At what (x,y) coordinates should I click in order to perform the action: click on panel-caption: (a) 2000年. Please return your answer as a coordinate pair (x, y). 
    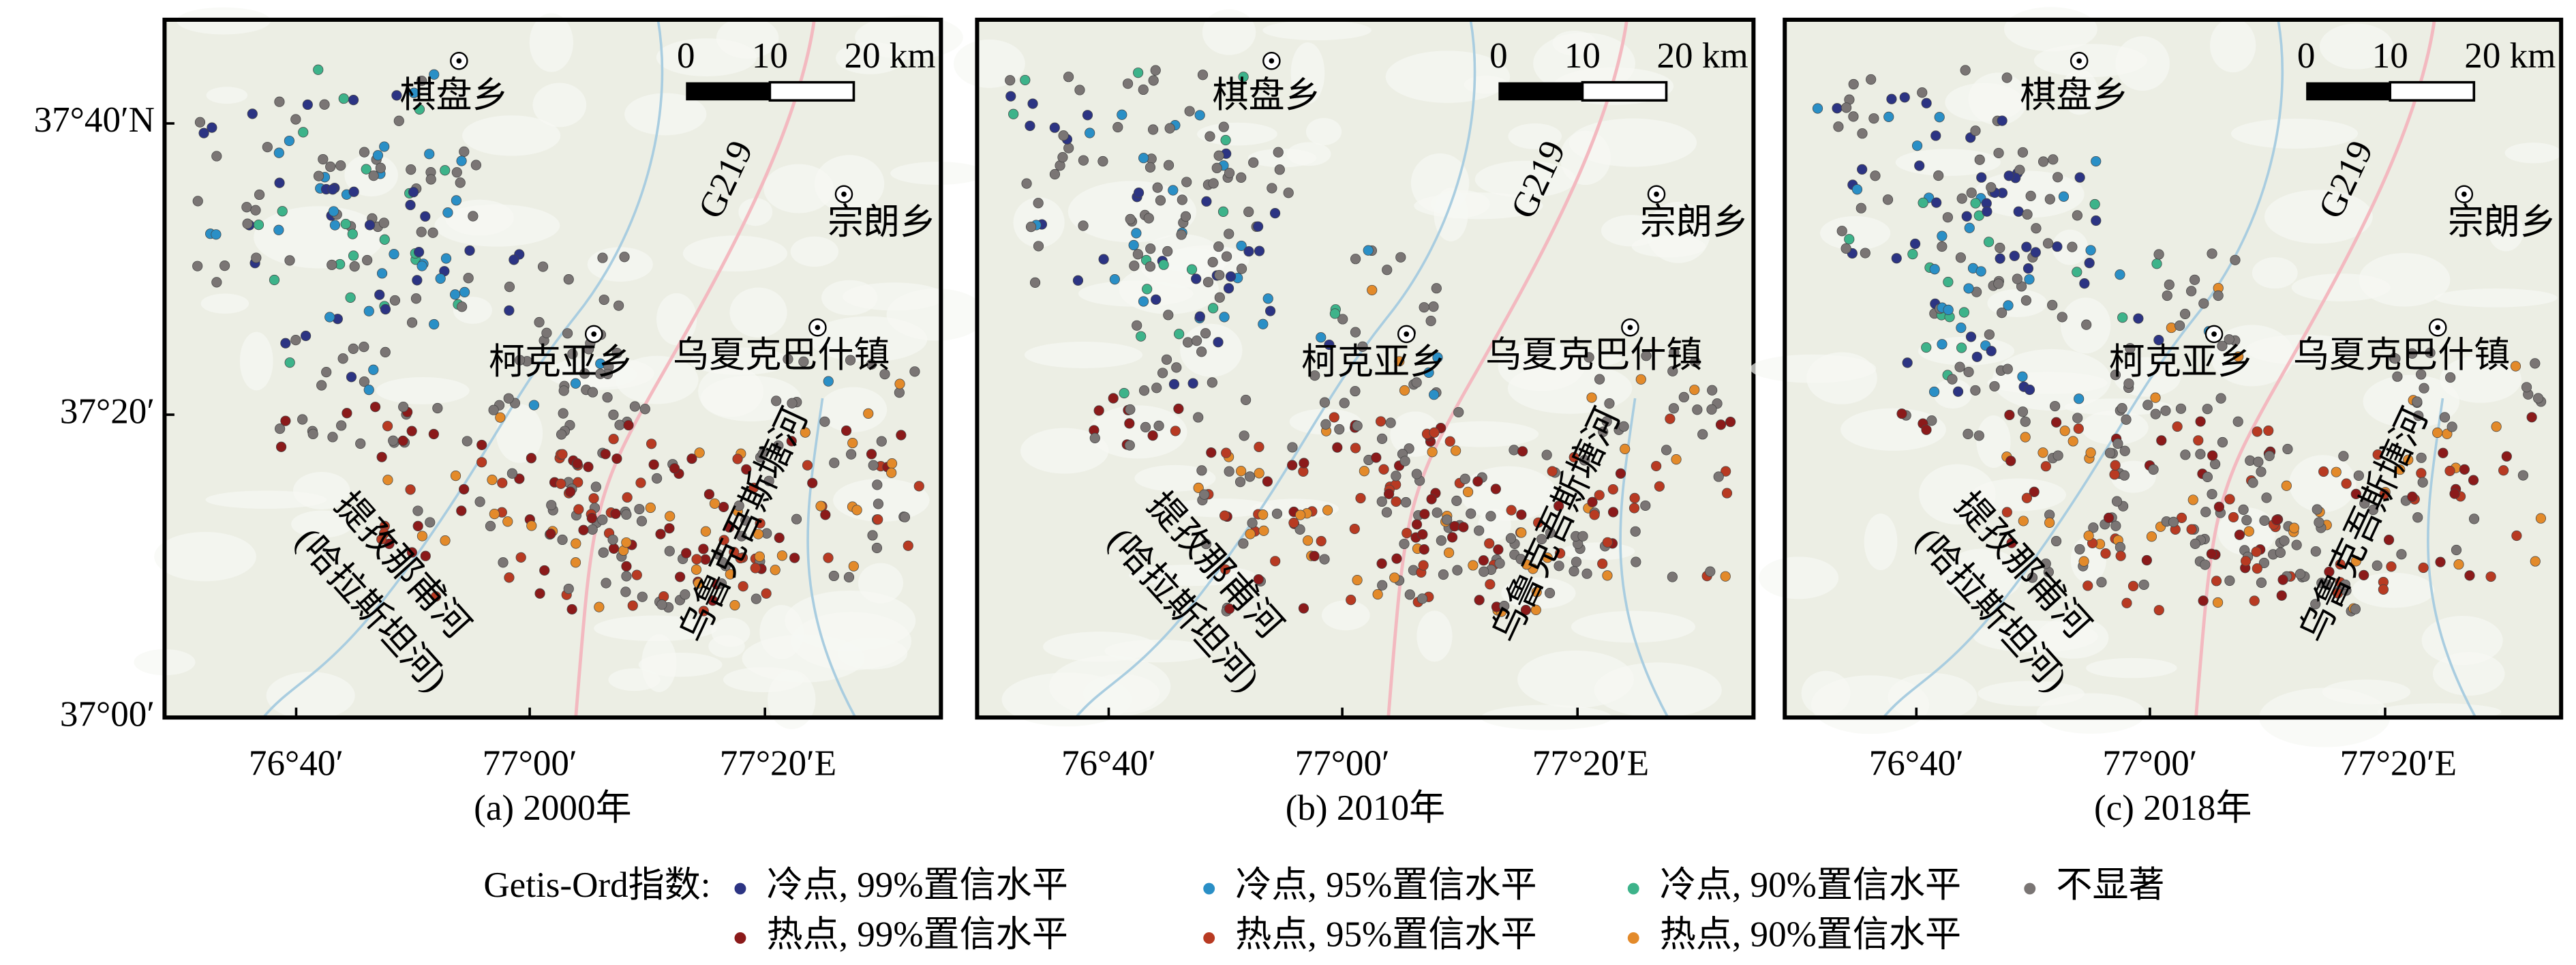
    Looking at the image, I should click on (553, 808).